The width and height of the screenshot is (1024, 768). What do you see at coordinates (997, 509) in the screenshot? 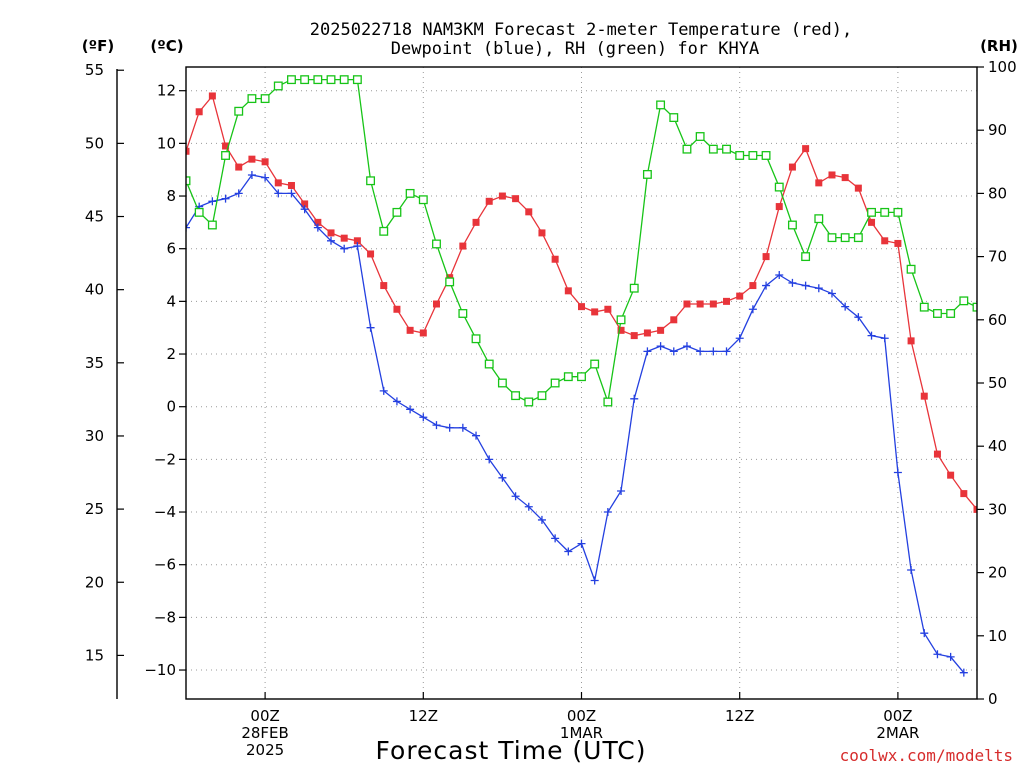
I see `rh-tick-label: 30` at bounding box center [997, 509].